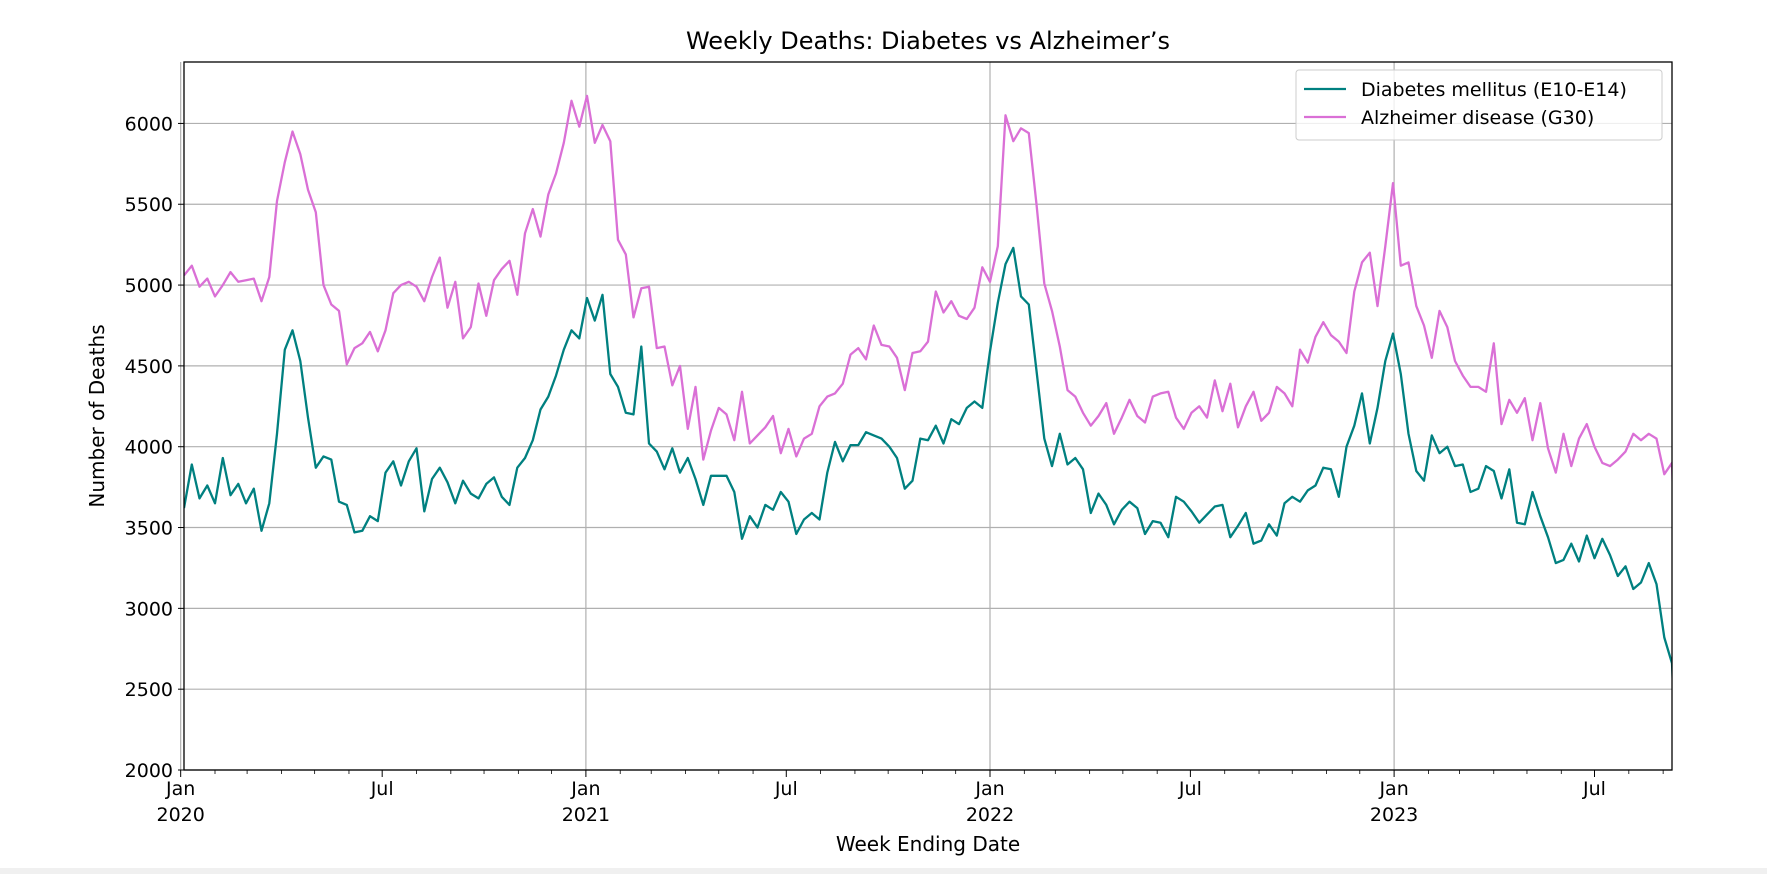 The width and height of the screenshot is (1767, 874). What do you see at coordinates (990, 815) in the screenshot?
I see `x-tick-year-label: 2022` at bounding box center [990, 815].